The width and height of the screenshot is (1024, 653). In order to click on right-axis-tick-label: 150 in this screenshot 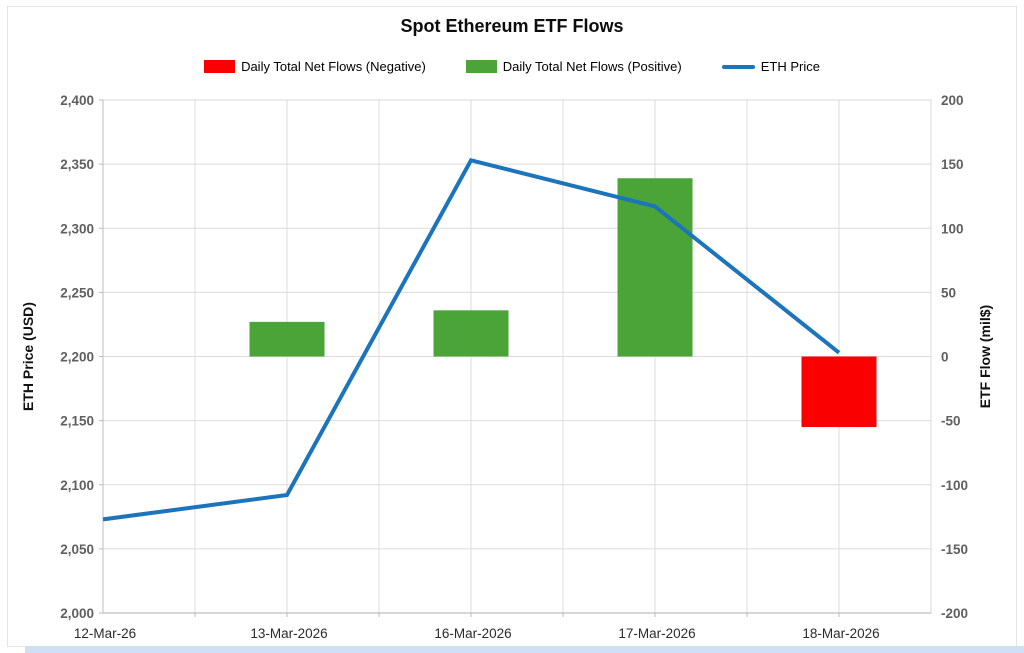, I will do `click(952, 164)`.